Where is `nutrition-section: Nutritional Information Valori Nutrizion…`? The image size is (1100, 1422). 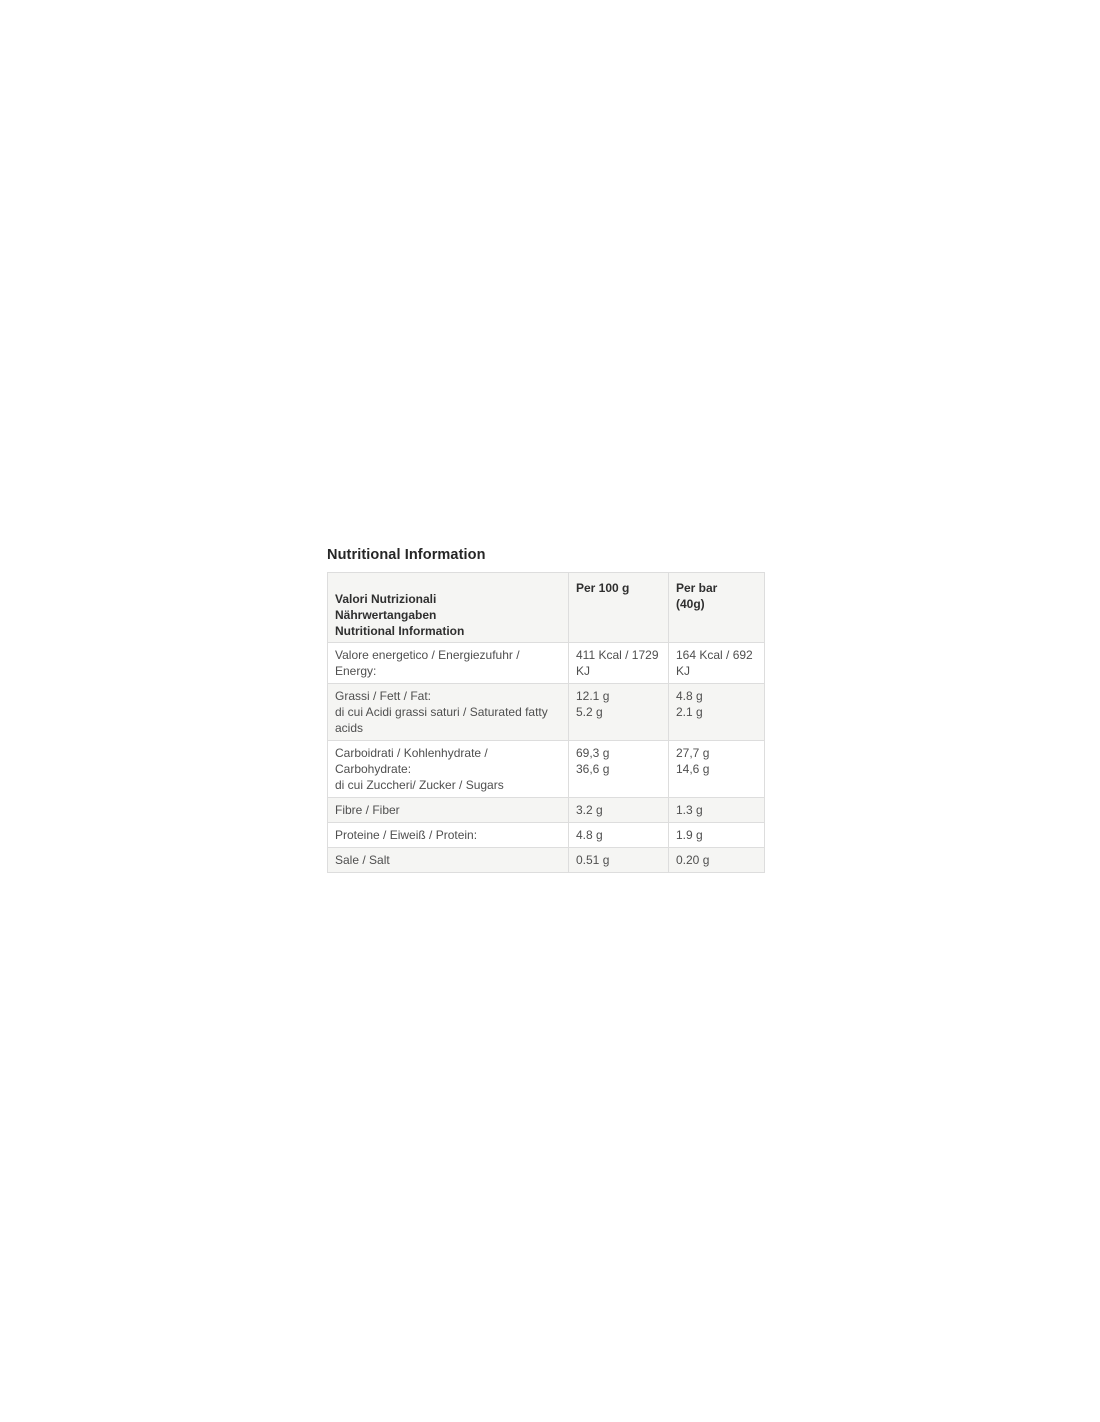
nutrition-section: Nutritional Information Valori Nutrizion… is located at coordinates (546, 709).